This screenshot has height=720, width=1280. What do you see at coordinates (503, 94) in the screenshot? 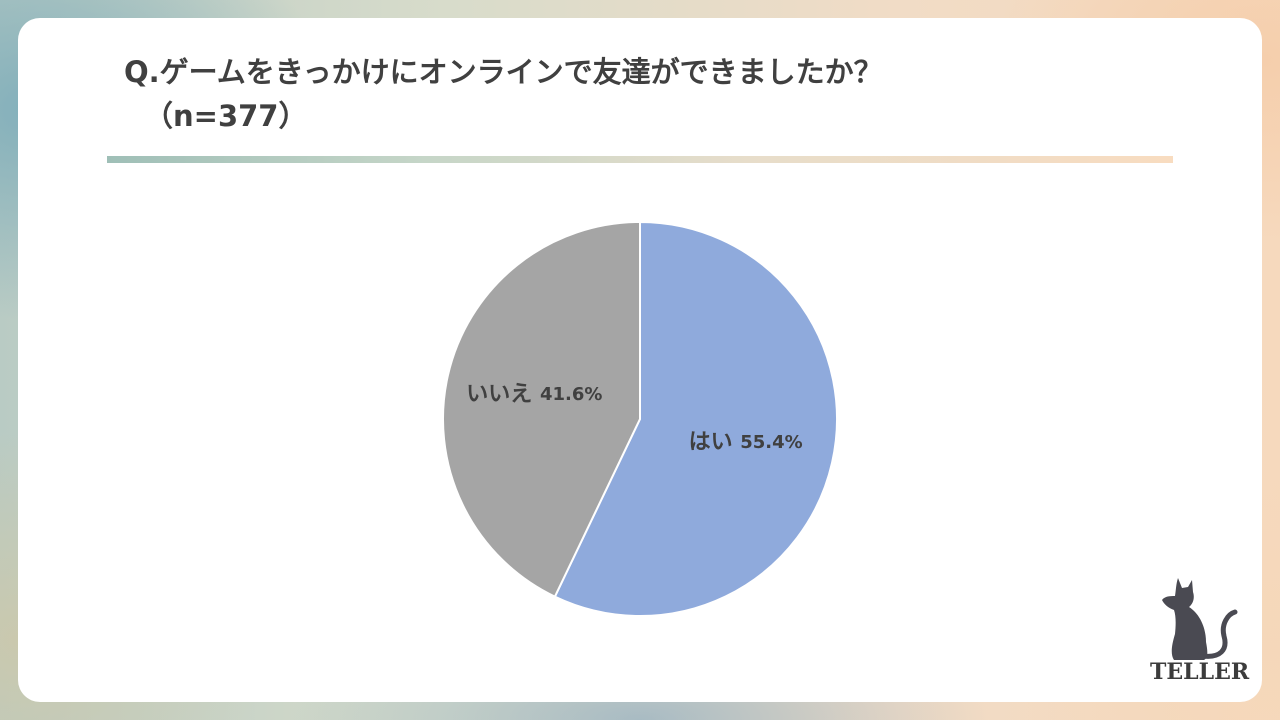
I see `chart-title: Q.ゲームをきっかけにオンラインで友達ができましたか？ （n=377）` at bounding box center [503, 94].